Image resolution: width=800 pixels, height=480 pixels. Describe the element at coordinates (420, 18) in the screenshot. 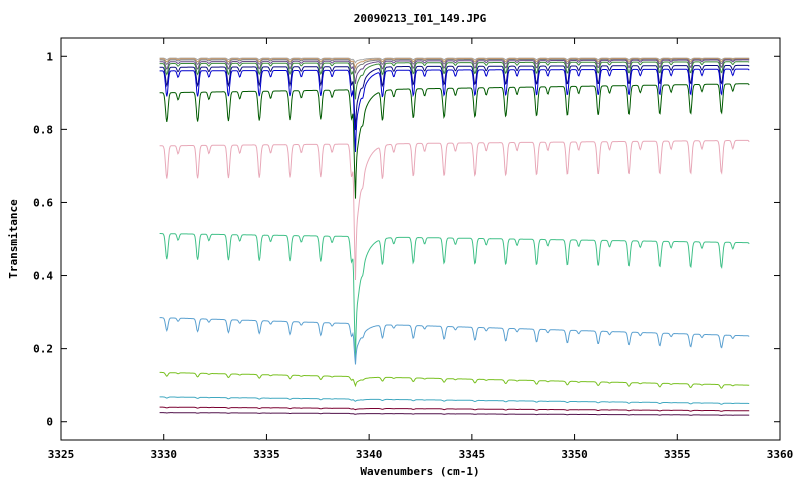

I see `chart-title: 20090213_I01_149.JPG` at that location.